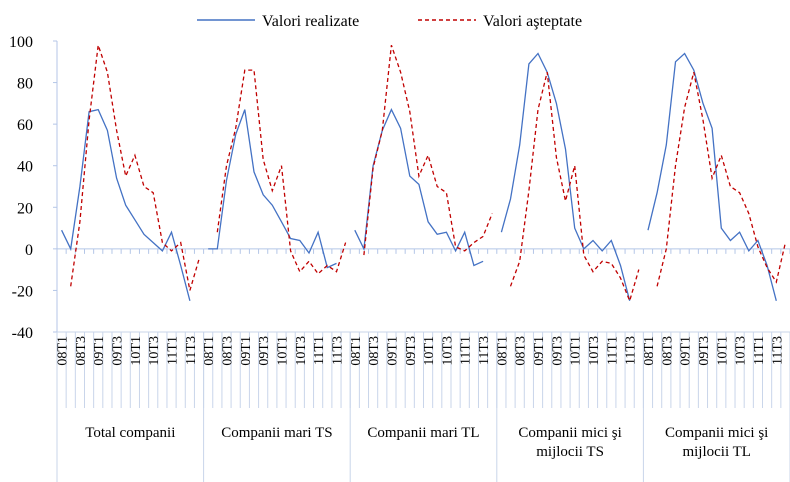 This screenshot has width=790, height=482. Describe the element at coordinates (22, 333) in the screenshot. I see `y-tick-label: -40` at that location.